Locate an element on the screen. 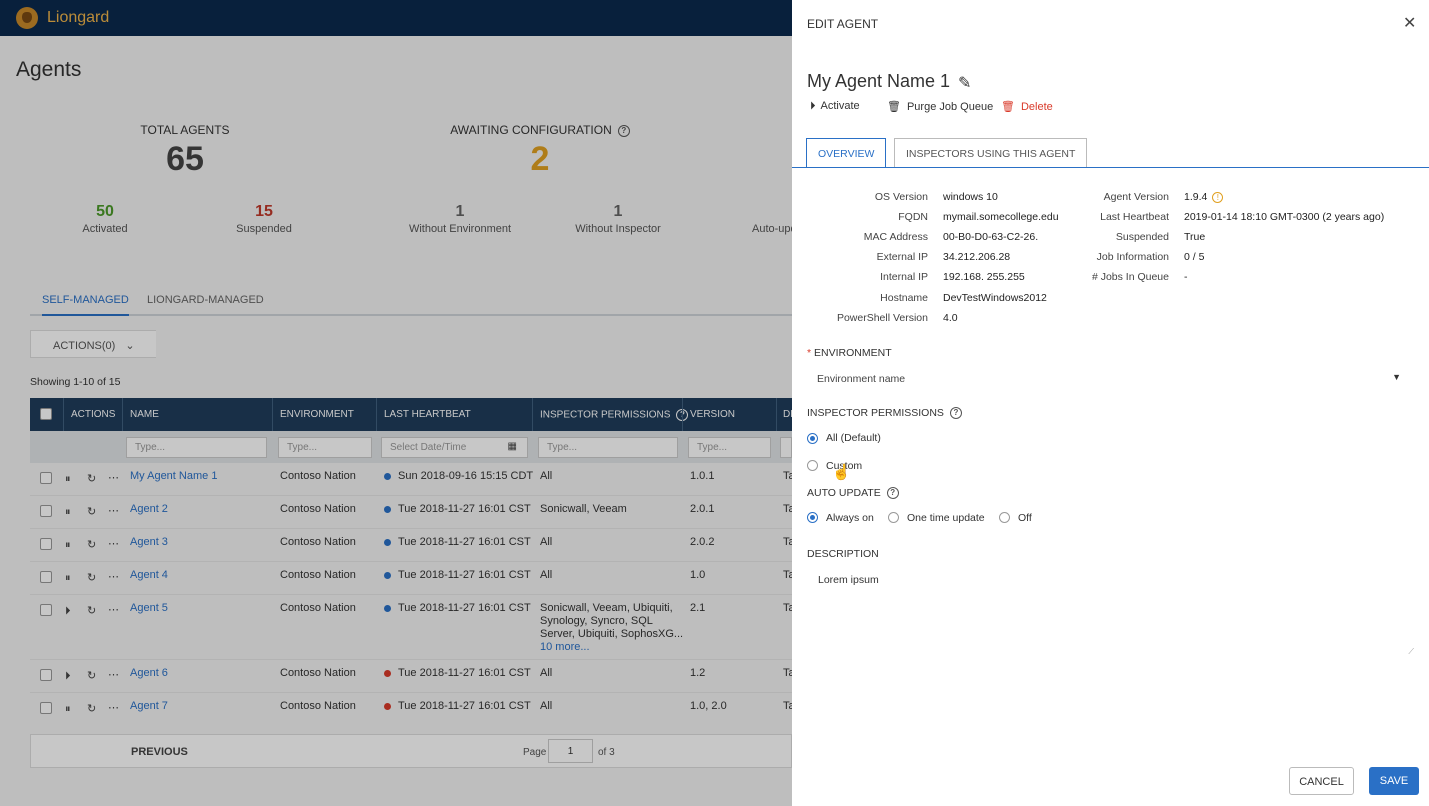 The width and height of the screenshot is (1429, 806). delete-action: 🗑 Delete is located at coordinates (1027, 106).